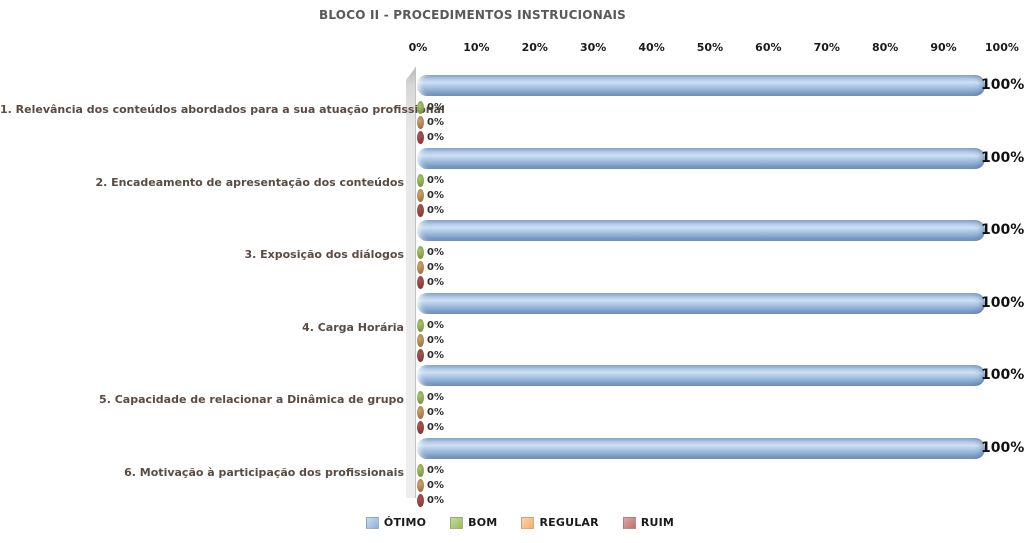 This screenshot has width=1024, height=543. I want to click on x-tick: 60%, so click(768, 47).